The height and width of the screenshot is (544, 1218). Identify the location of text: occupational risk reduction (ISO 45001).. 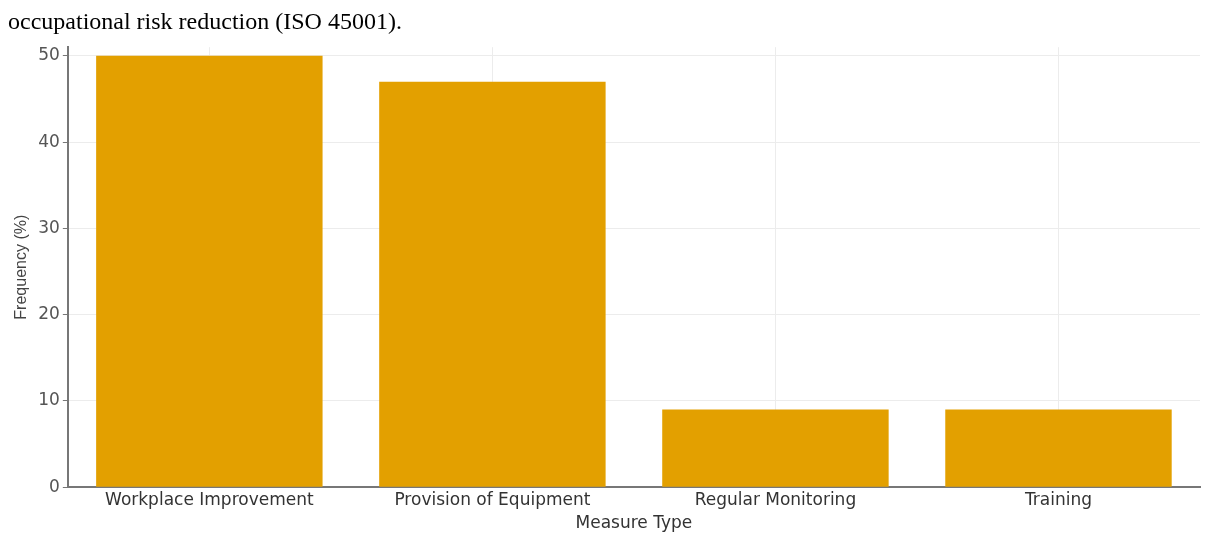
(205, 21).